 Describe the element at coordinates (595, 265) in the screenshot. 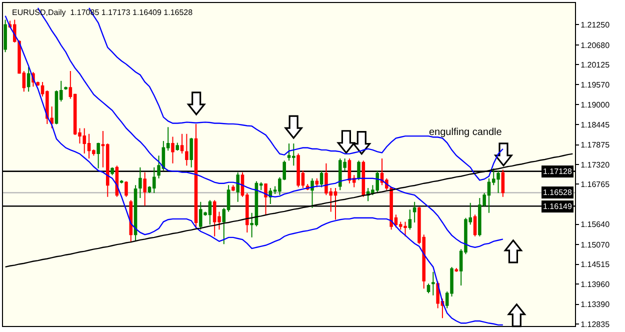

I see `y-tick-label: 1.14515` at that location.